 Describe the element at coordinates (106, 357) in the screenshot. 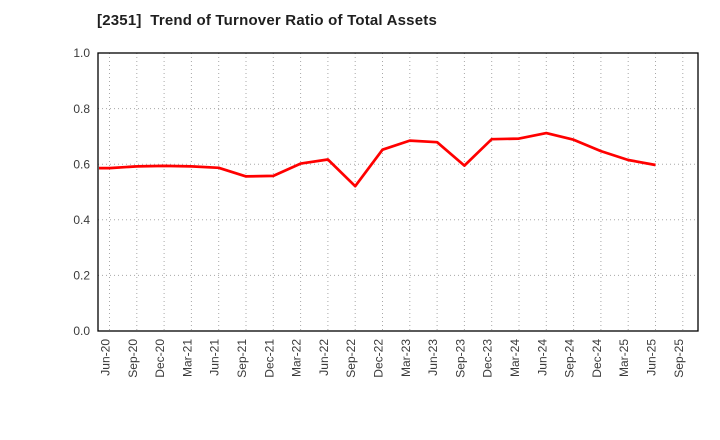

I see `x-tick-label: Jun-20` at that location.